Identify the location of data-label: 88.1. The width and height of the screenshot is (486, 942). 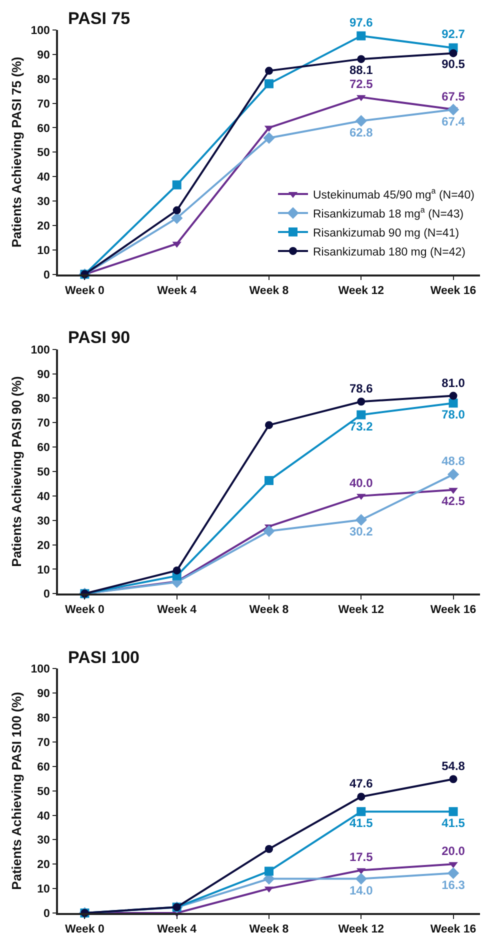
(361, 70).